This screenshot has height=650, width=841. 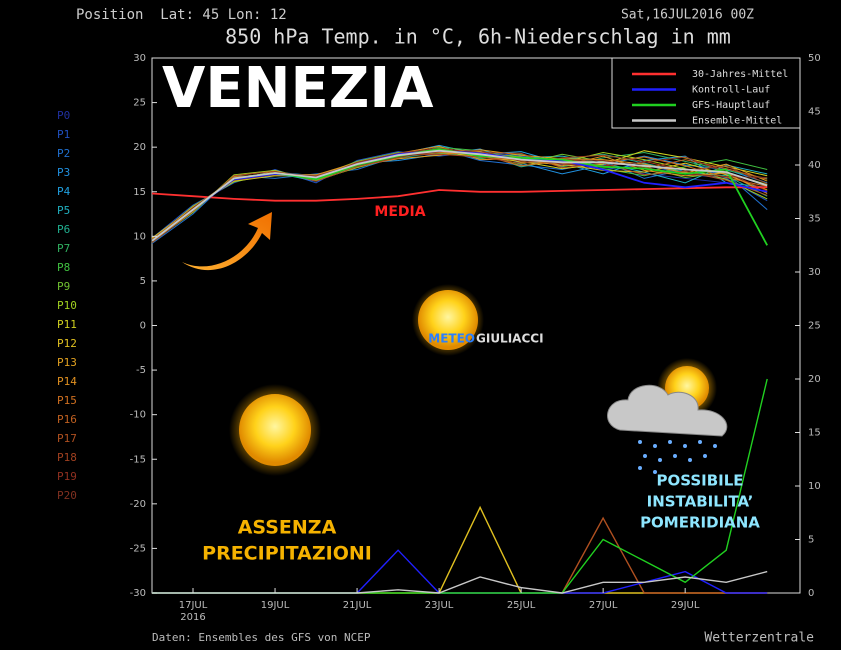 I want to click on y-tick-label: 20, so click(x=139, y=147).